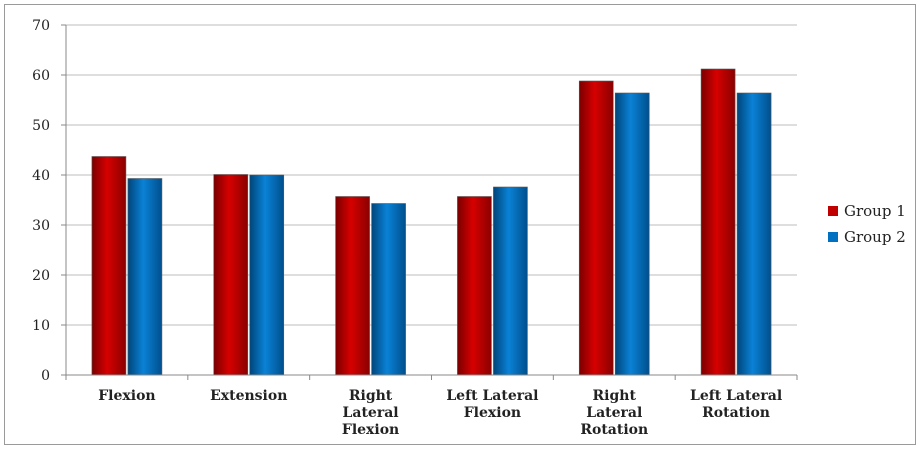  What do you see at coordinates (41, 76) in the screenshot?
I see `y-tick-label: 60` at bounding box center [41, 76].